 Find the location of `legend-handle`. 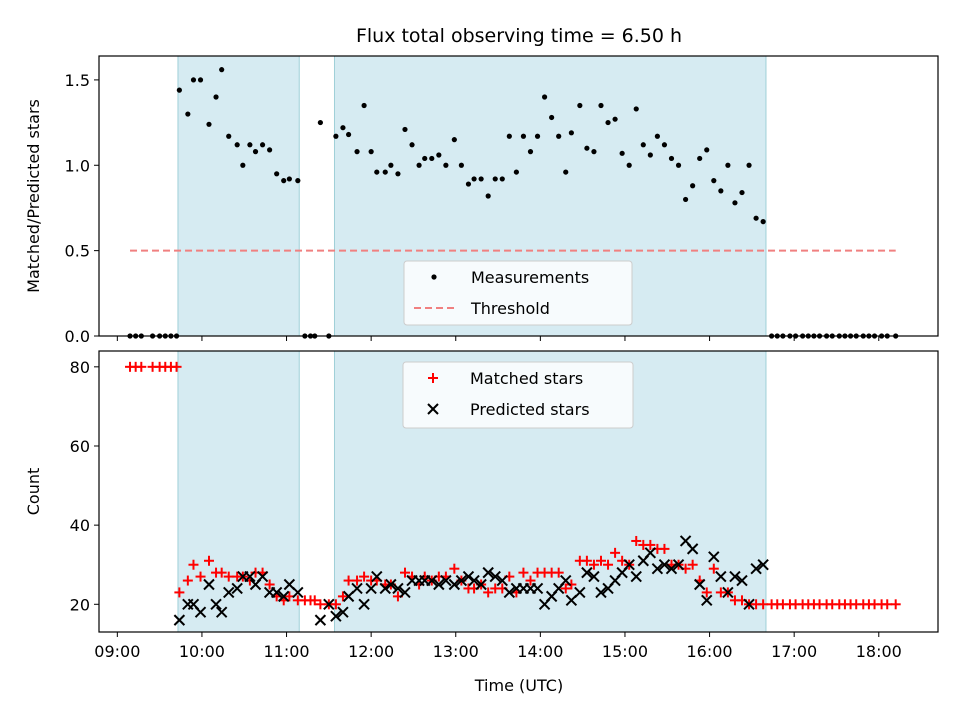

legend-handle is located at coordinates (433, 378).